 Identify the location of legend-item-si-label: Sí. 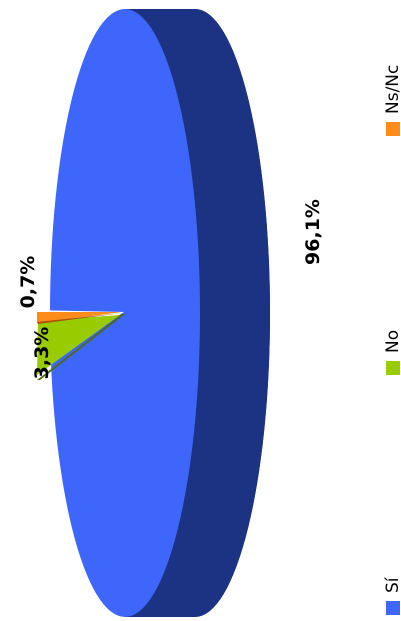
(392, 584).